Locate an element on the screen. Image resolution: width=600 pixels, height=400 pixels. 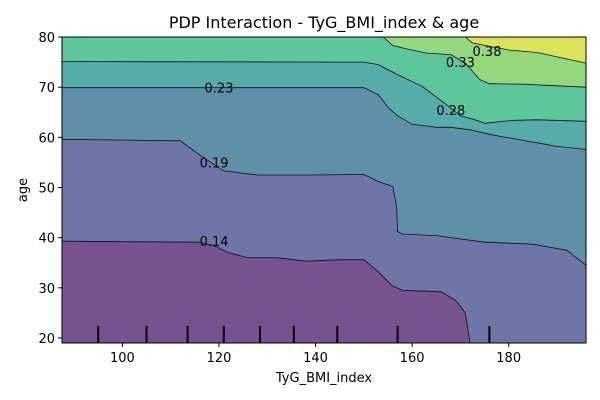
y-tick-label: 60 is located at coordinates (46, 138).